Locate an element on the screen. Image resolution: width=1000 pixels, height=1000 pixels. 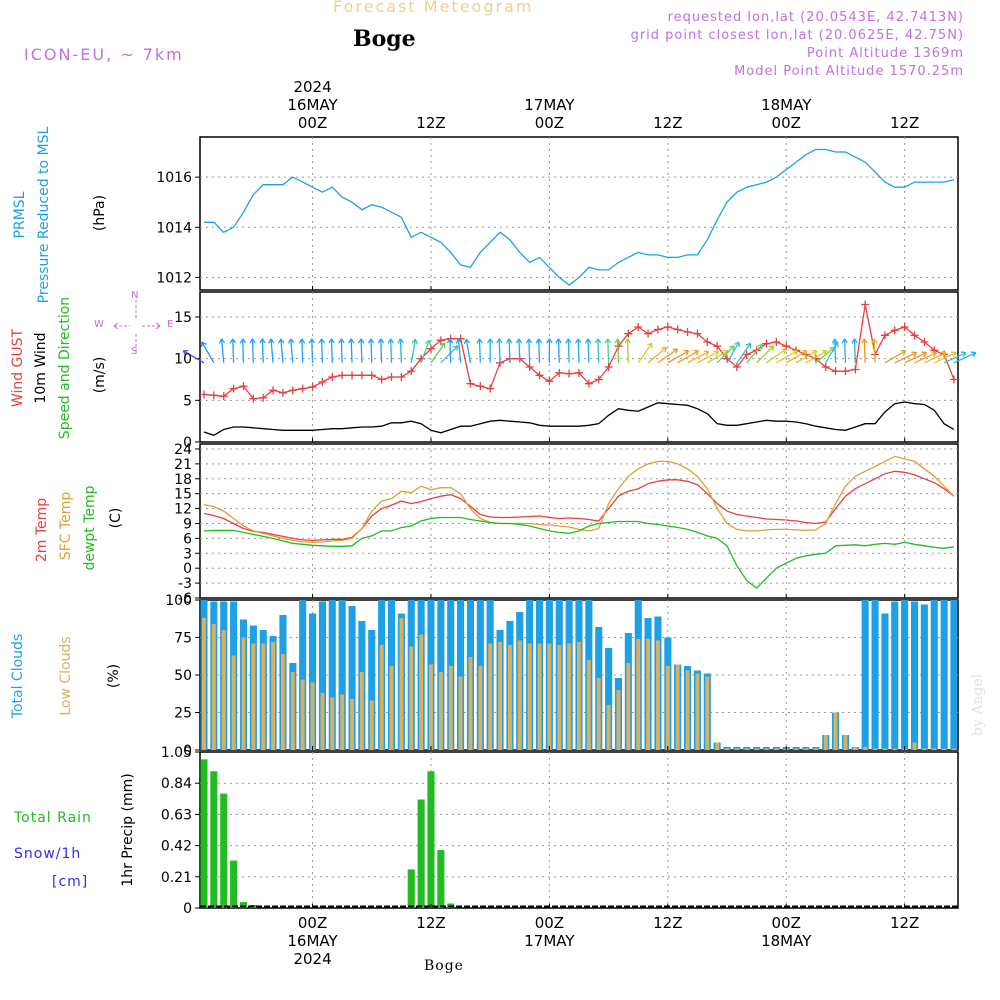
compass-w: W is located at coordinates (99, 324).